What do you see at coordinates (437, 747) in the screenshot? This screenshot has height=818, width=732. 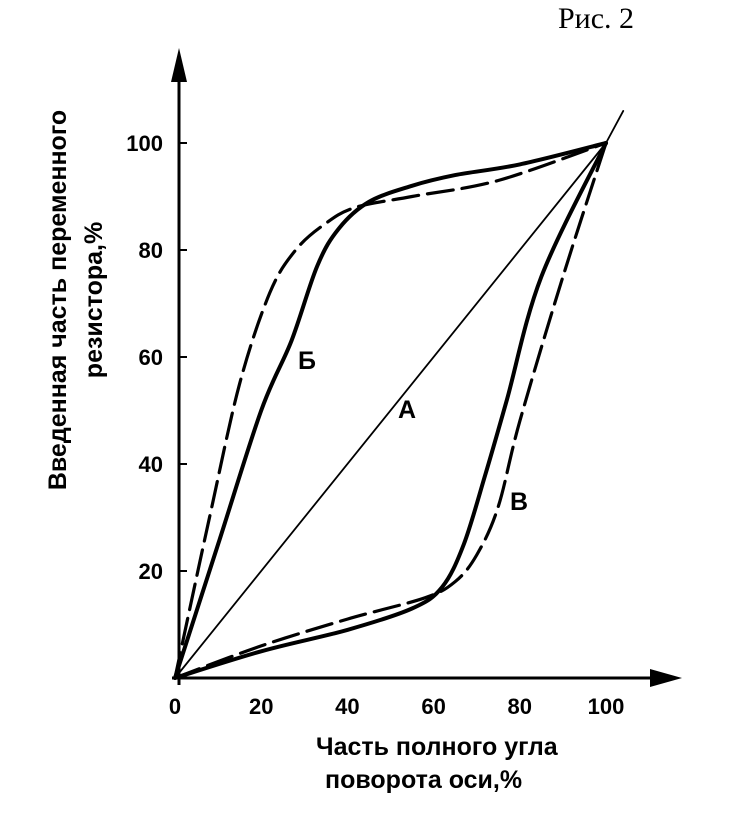 I see `x-axis-title-line-1: Часть полного угла` at bounding box center [437, 747].